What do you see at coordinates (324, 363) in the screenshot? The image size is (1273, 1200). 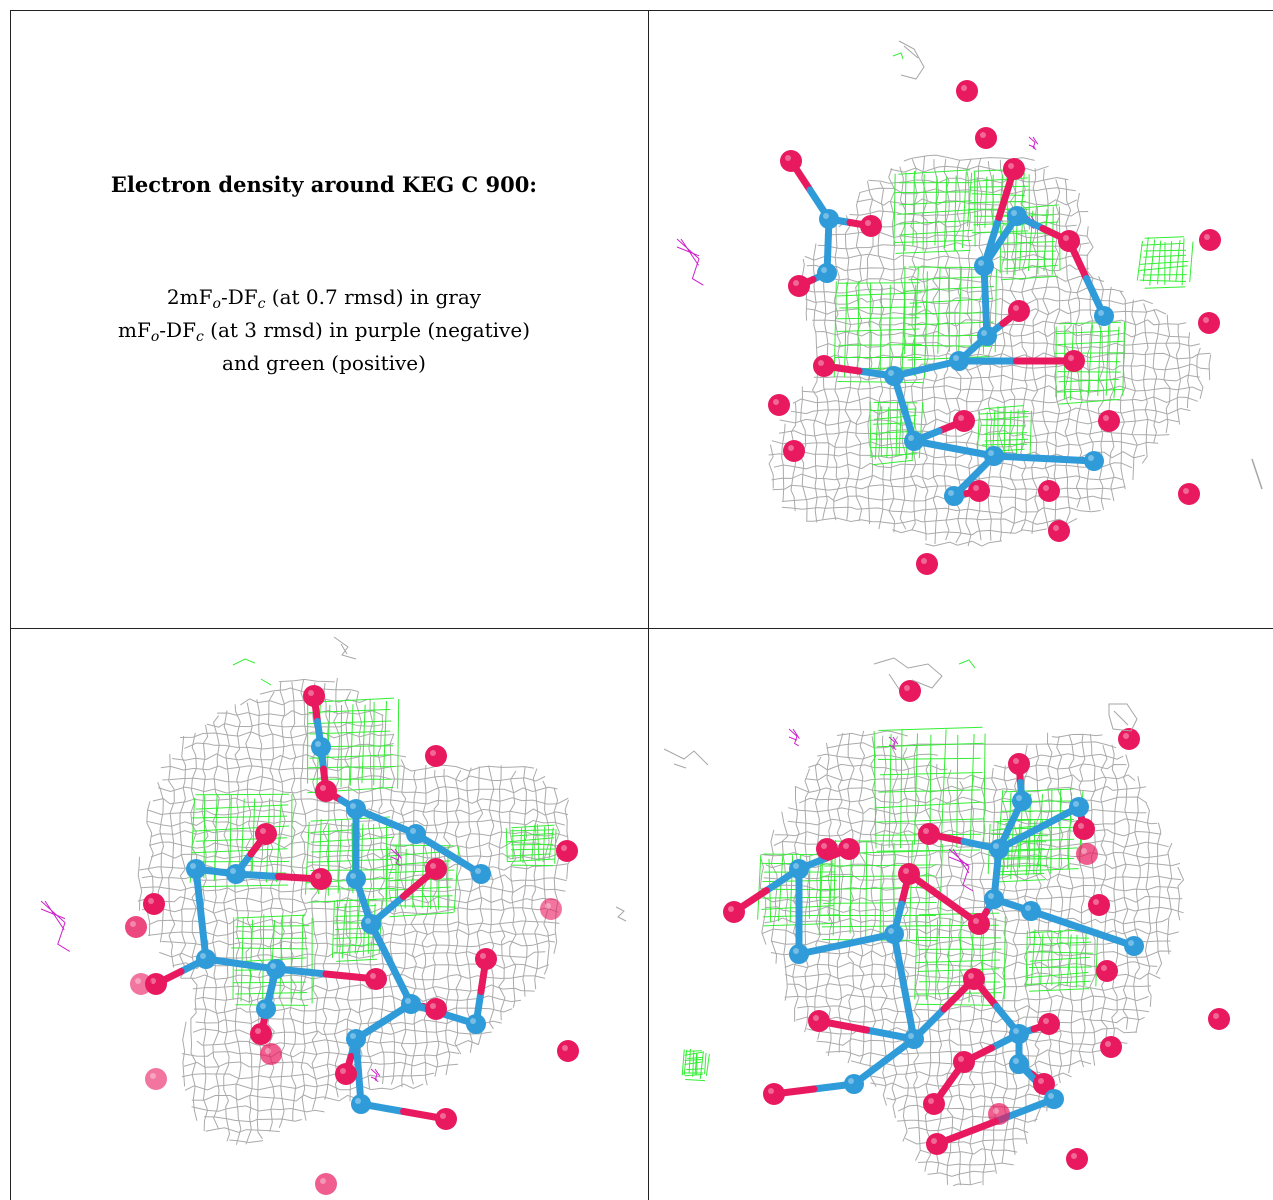 I see `legend-line-green: and green (positive)` at bounding box center [324, 363].